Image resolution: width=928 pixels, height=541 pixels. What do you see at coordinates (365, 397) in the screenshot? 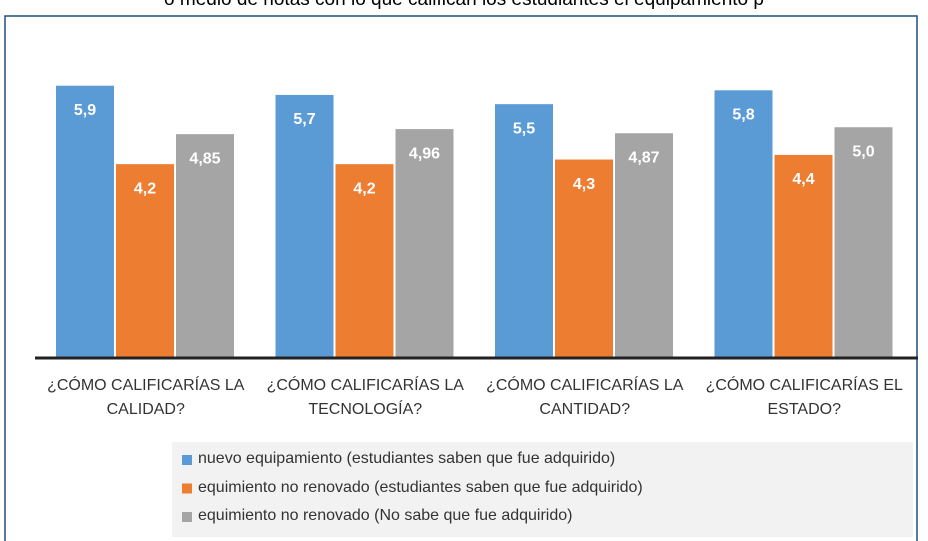
I see `x-tick-label: ¿CÓMO CALIFICARÍAS LA TECNOLOGÍA?` at bounding box center [365, 397].